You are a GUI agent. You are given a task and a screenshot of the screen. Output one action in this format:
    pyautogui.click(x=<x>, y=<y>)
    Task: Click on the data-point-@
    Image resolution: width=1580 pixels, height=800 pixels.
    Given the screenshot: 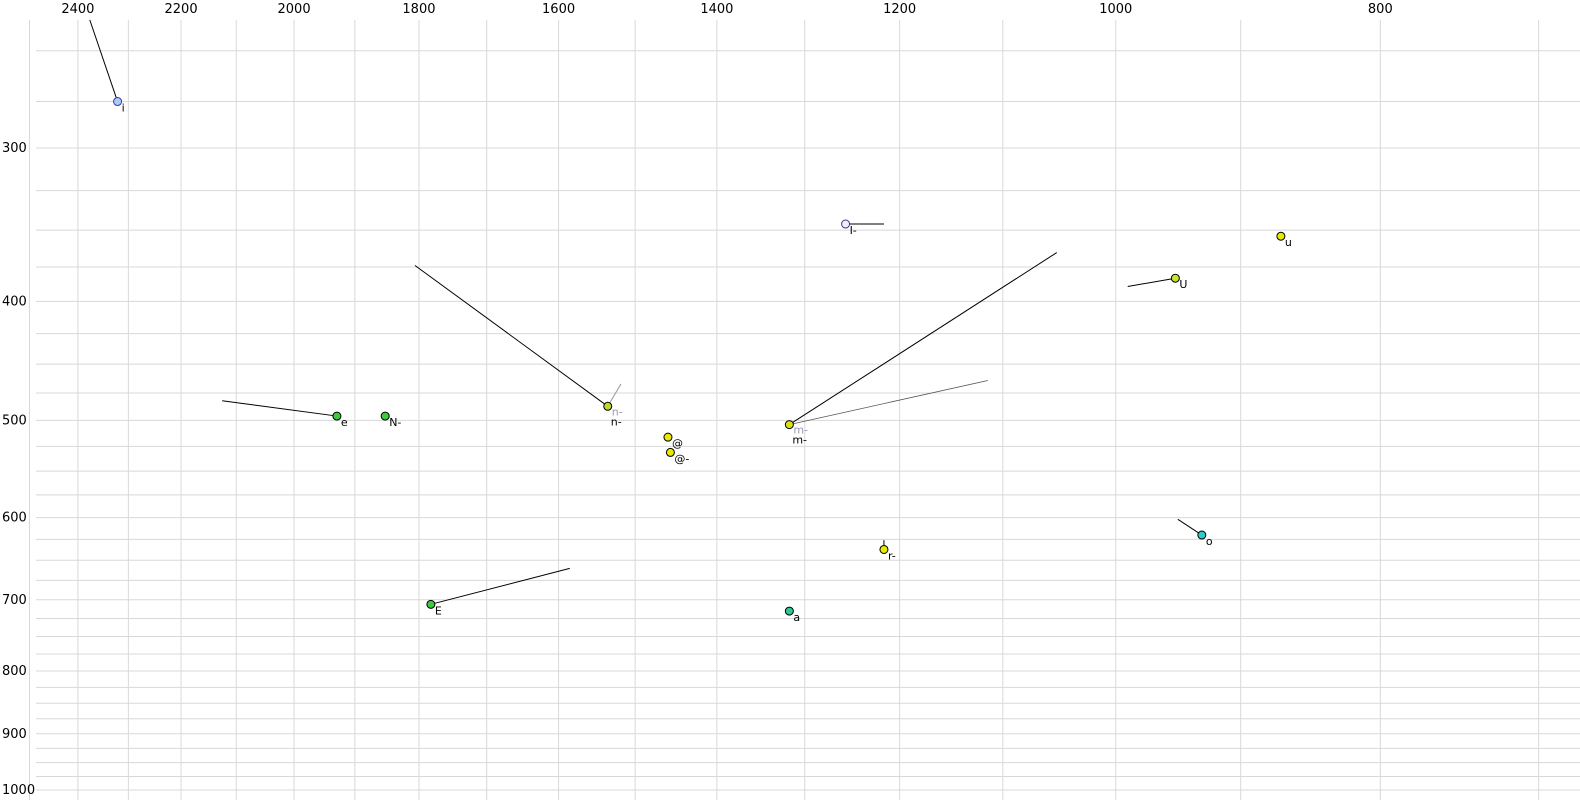 What is the action you would take?
    pyautogui.click(x=668, y=437)
    